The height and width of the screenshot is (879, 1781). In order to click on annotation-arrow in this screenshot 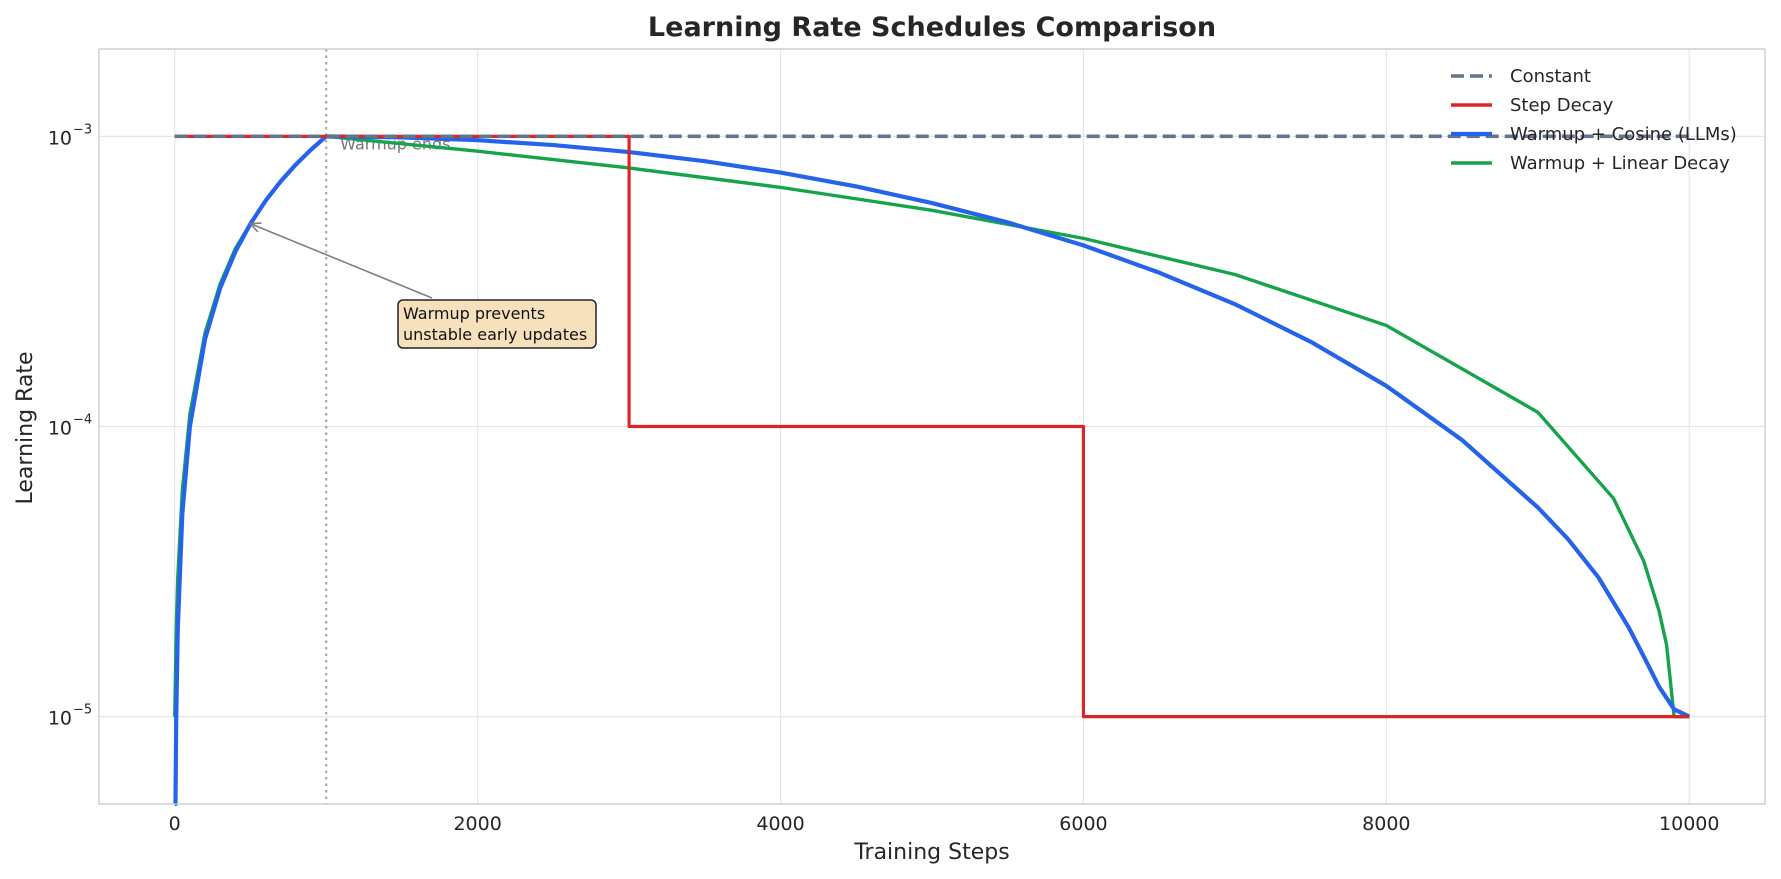, I will do `click(341, 260)`.